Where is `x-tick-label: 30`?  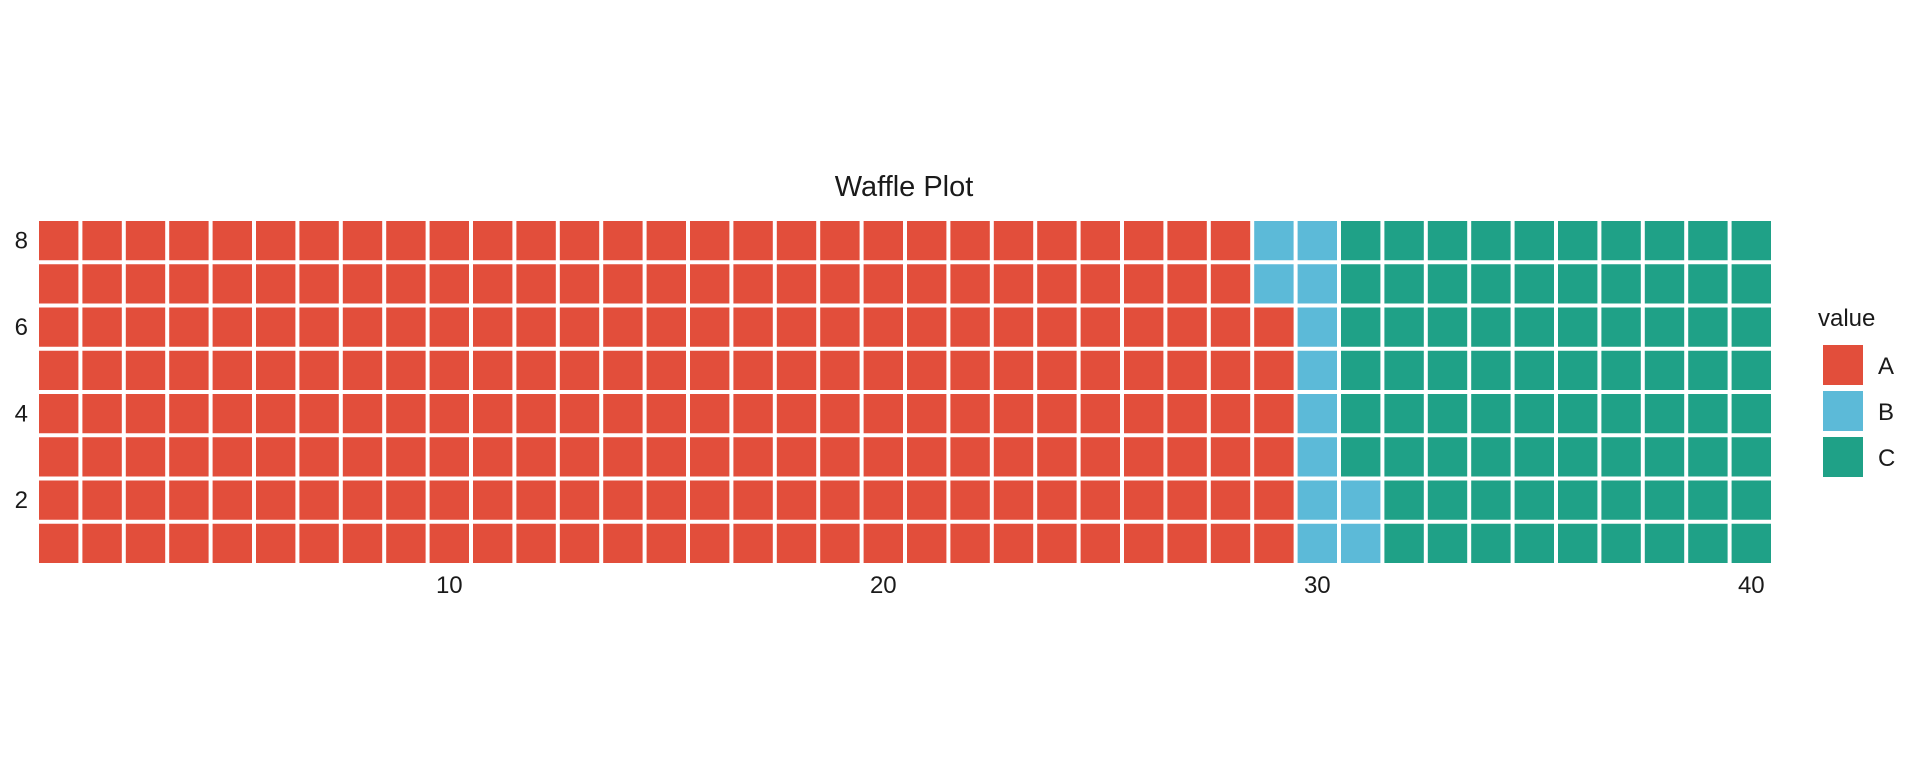
x-tick-label: 30 is located at coordinates (1317, 585).